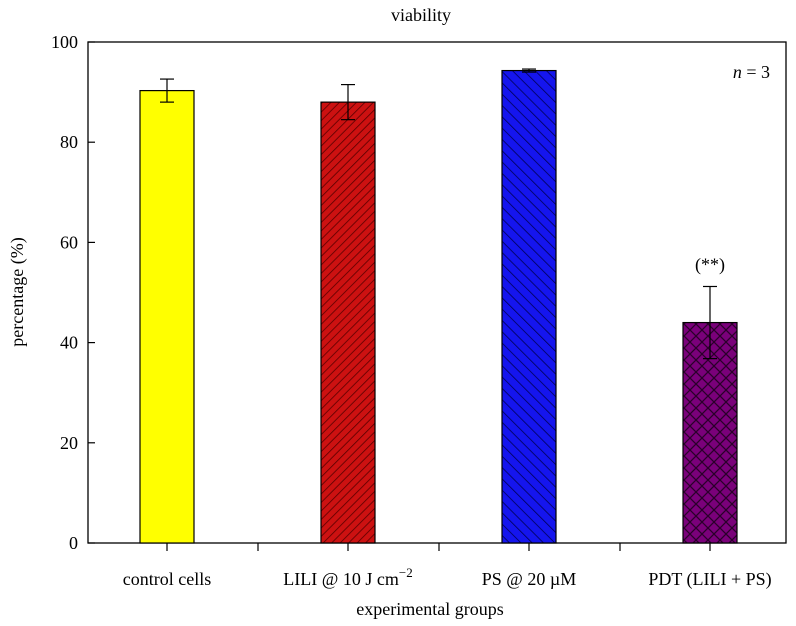 The width and height of the screenshot is (796, 626). Describe the element at coordinates (73, 543) in the screenshot. I see `y-tick-label: 0` at that location.